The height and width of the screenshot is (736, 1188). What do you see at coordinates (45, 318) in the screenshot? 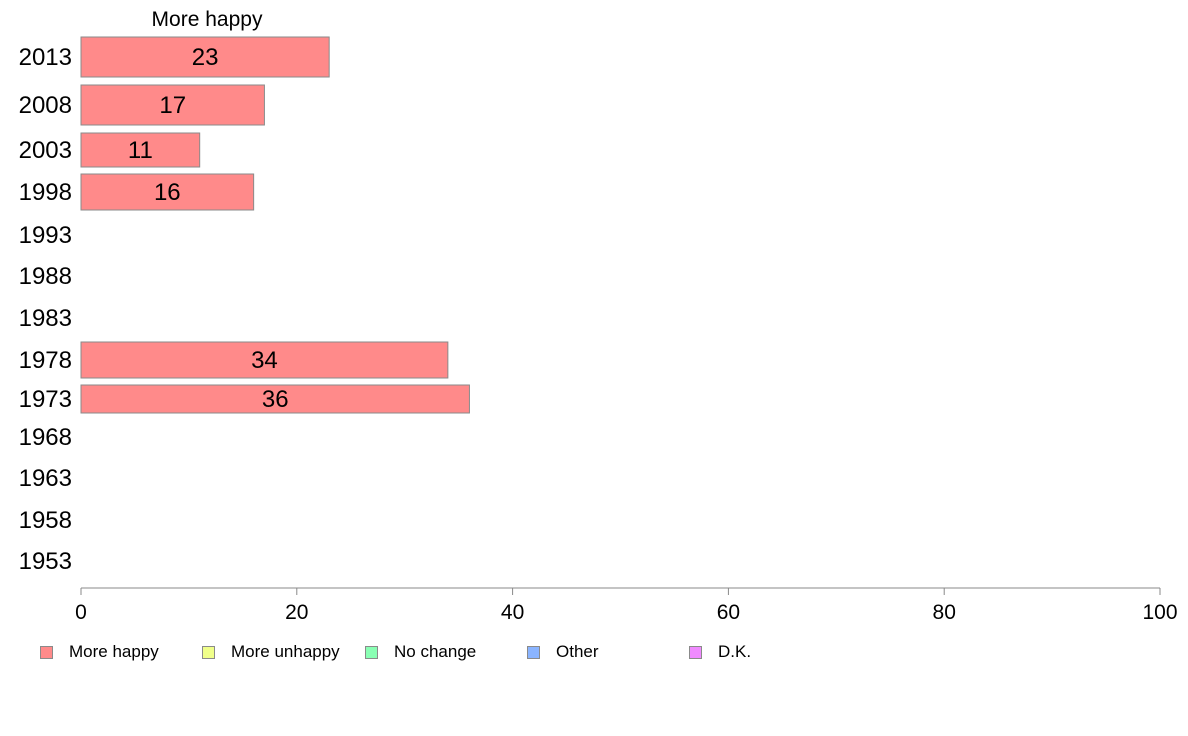
I see `y-tick-label: 1983` at bounding box center [45, 318].